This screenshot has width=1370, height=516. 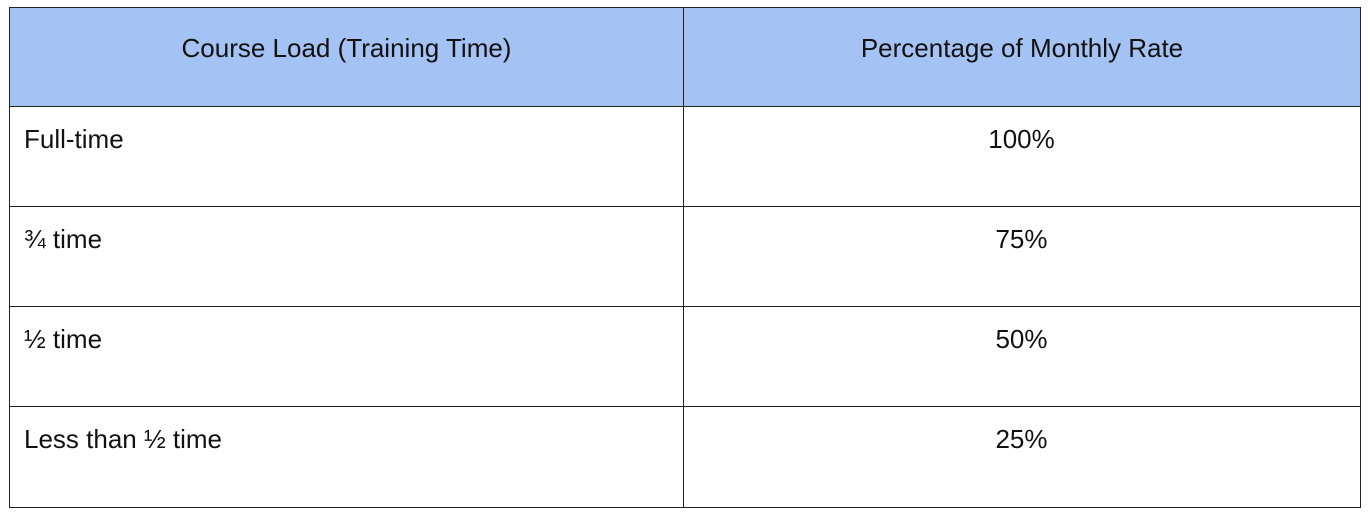 I want to click on course-load-cell: Less than ½ time, so click(x=346, y=457).